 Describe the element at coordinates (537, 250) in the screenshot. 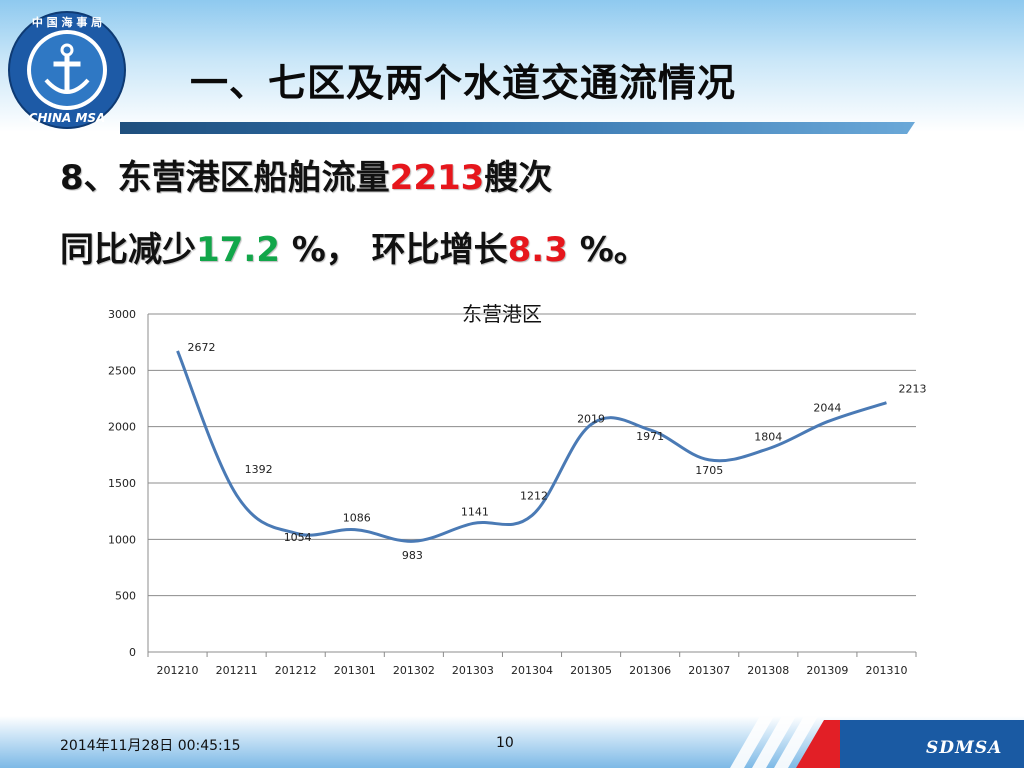

I see `line2-mom-value: 8.3` at that location.